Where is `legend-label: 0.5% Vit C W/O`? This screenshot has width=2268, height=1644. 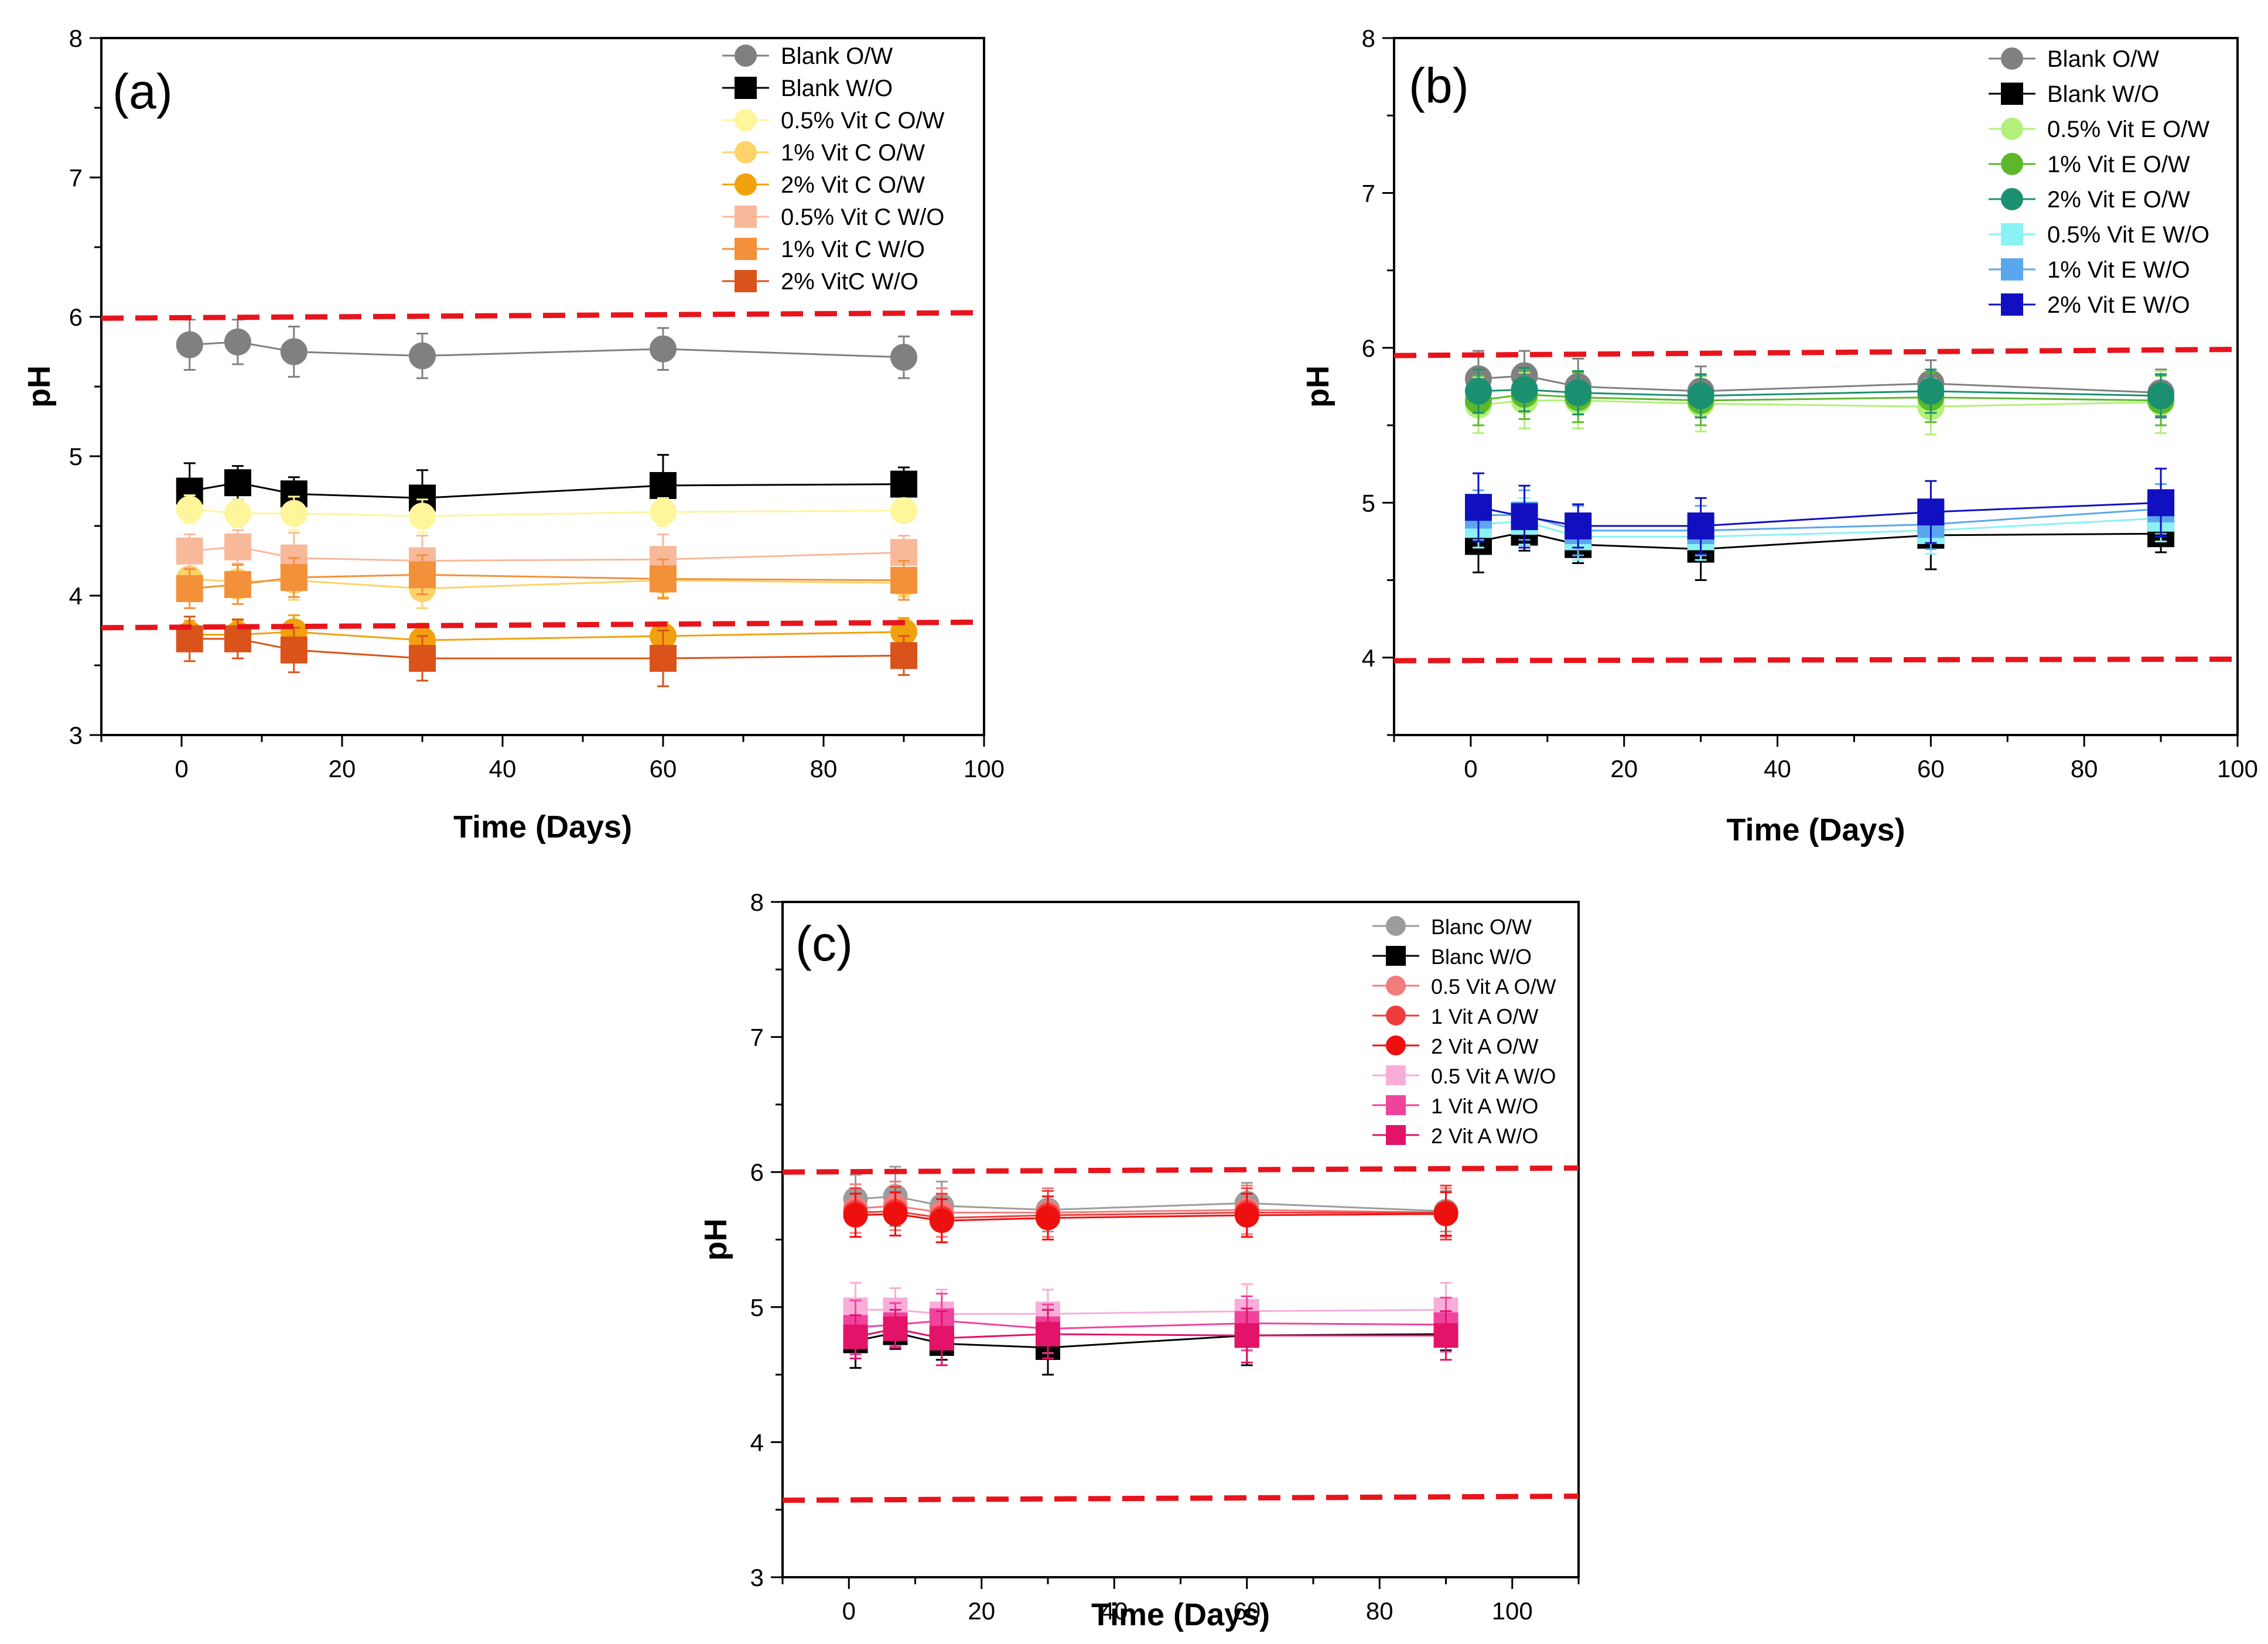 legend-label: 0.5% Vit C W/O is located at coordinates (862, 217).